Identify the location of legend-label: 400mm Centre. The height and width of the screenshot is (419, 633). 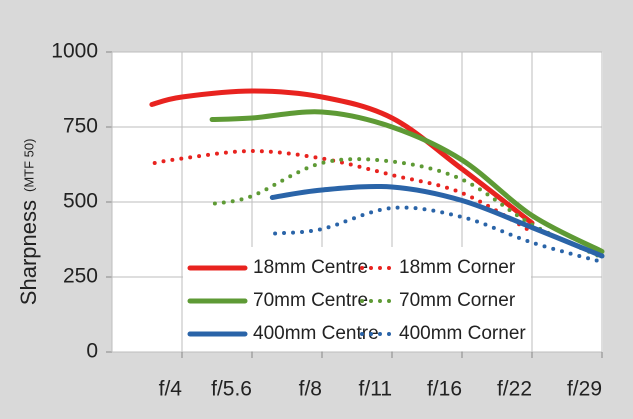
(316, 333).